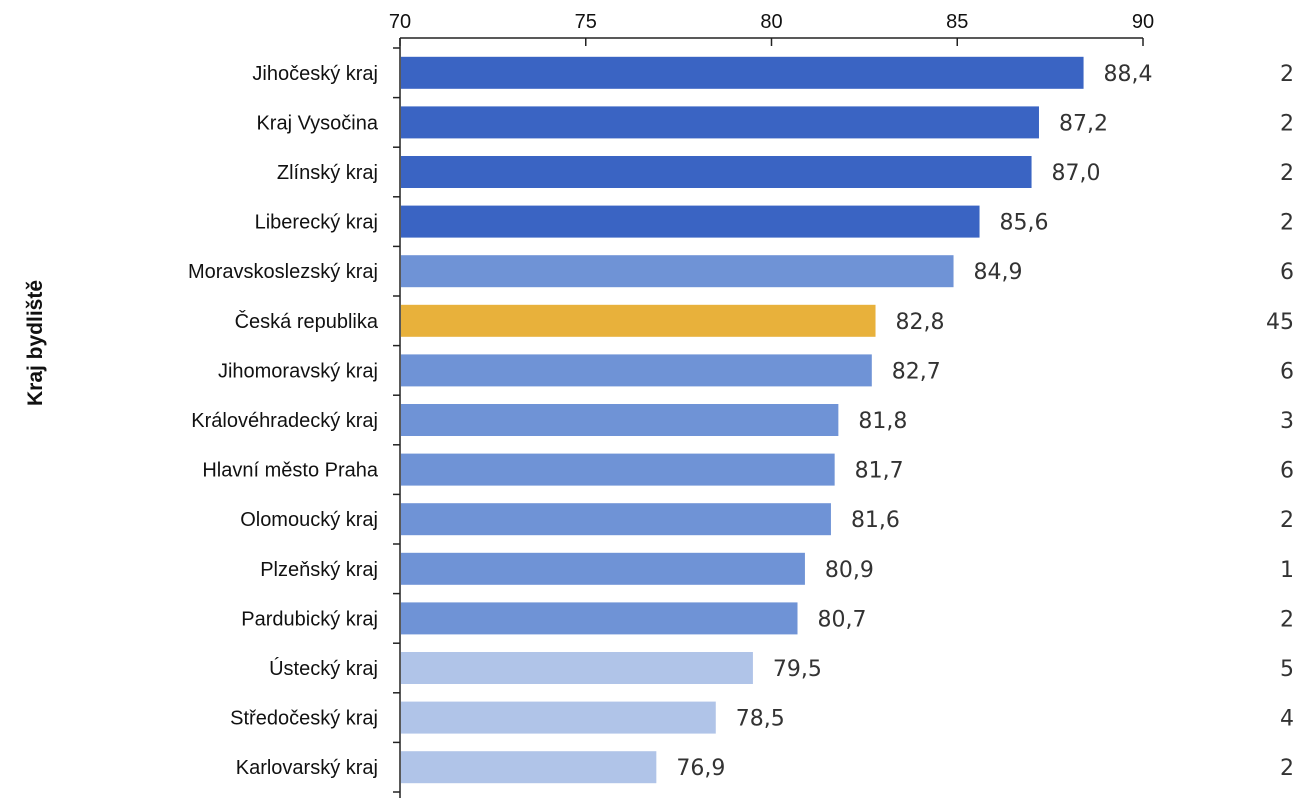 Image resolution: width=1297 pixels, height=798 pixels. I want to click on category-label: Pardubický kraj, so click(309, 619).